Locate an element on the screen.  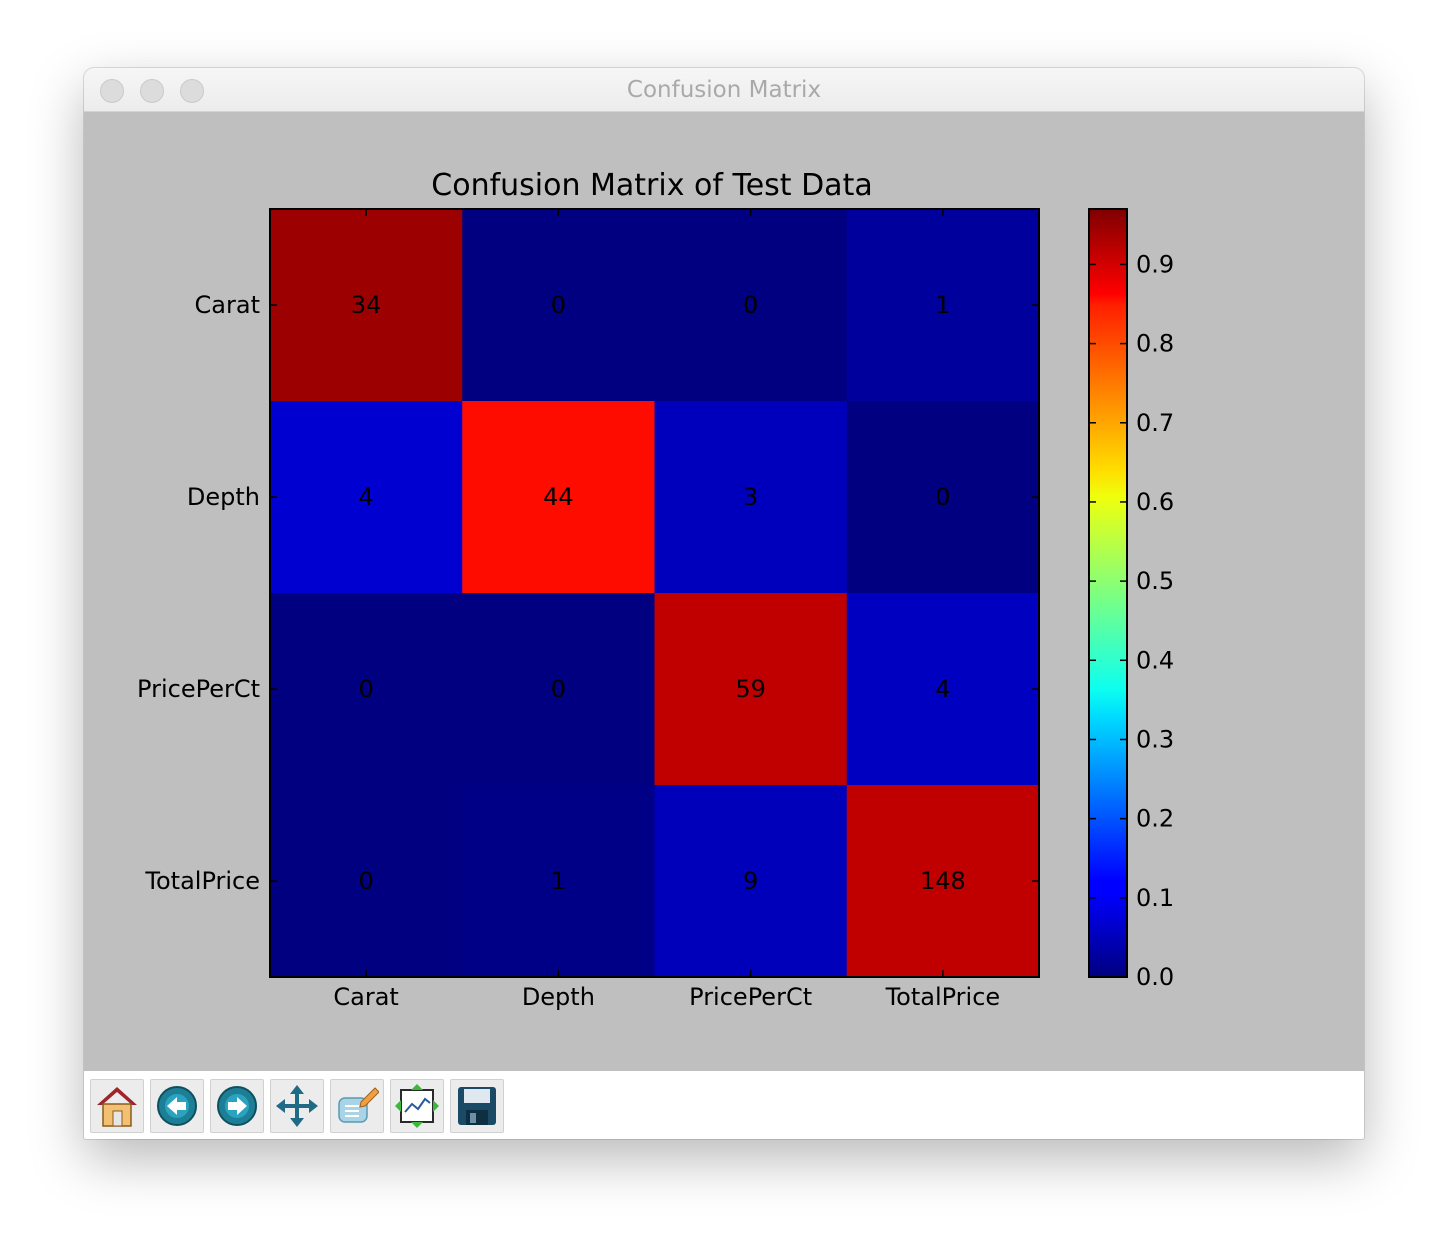
subplots-button is located at coordinates (417, 1106).